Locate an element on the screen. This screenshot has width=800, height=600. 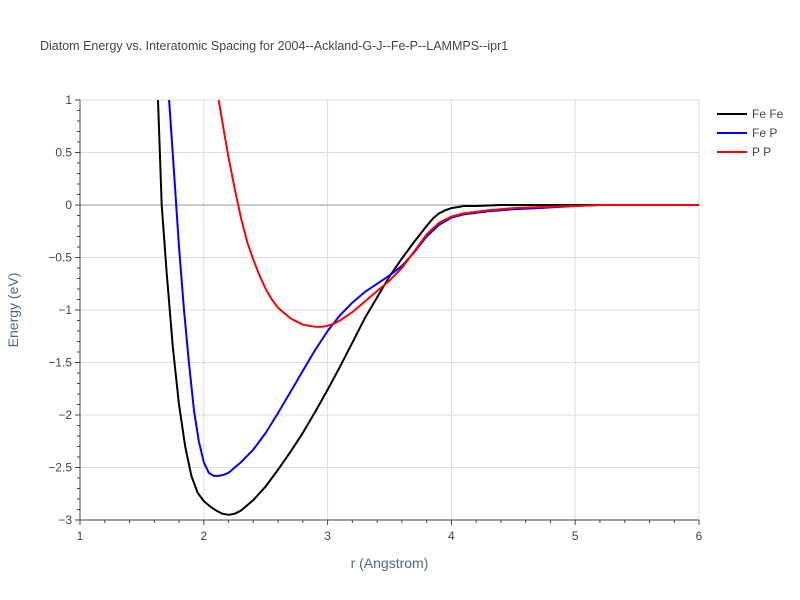
x-tick-label: 5 is located at coordinates (575, 536).